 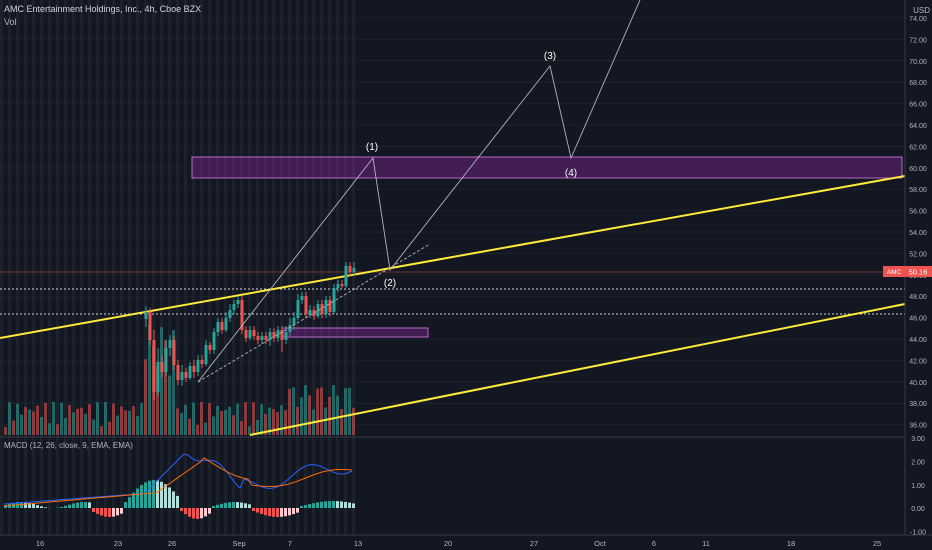 What do you see at coordinates (68, 445) in the screenshot?
I see `macd-legend: MACD (12, 26, close, 9, EMA, EMA)` at bounding box center [68, 445].